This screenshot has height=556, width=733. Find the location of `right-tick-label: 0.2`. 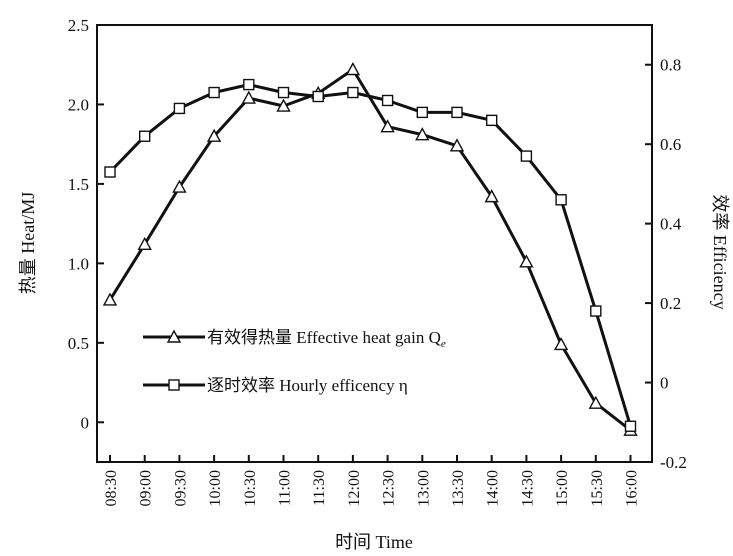

right-tick-label: 0.2 is located at coordinates (670, 303).